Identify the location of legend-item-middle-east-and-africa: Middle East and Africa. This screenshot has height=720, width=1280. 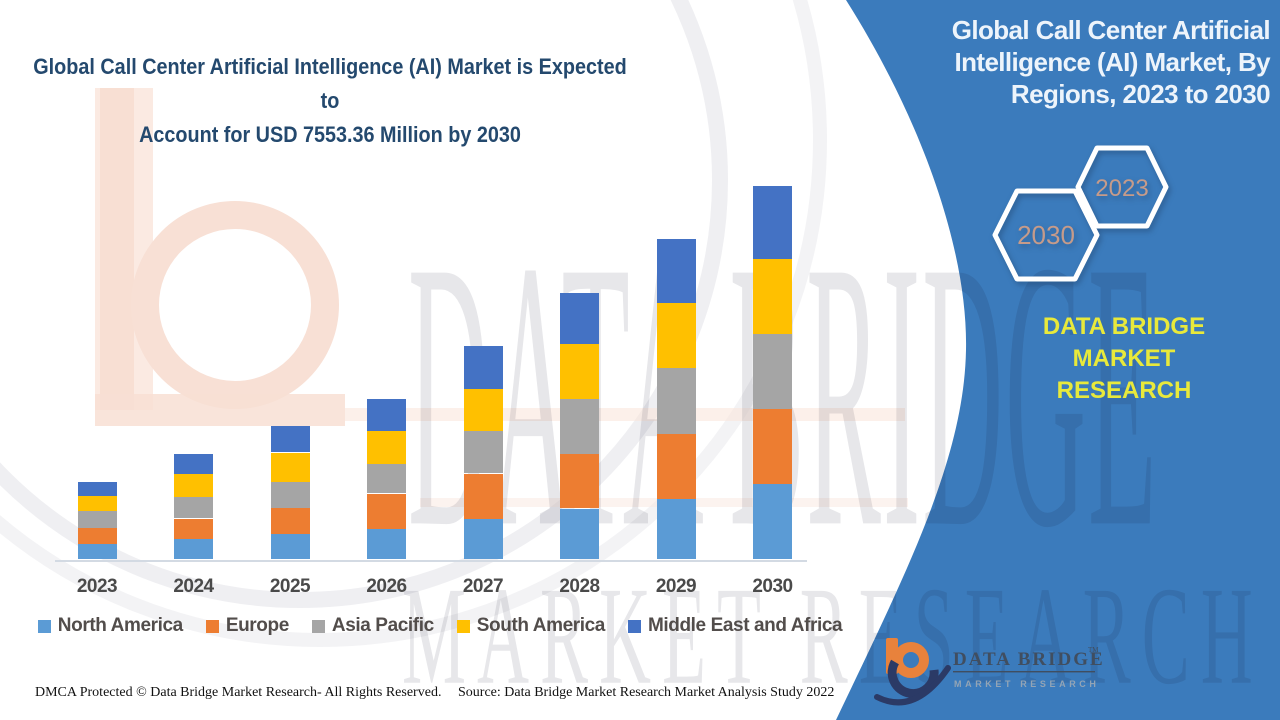
(735, 626).